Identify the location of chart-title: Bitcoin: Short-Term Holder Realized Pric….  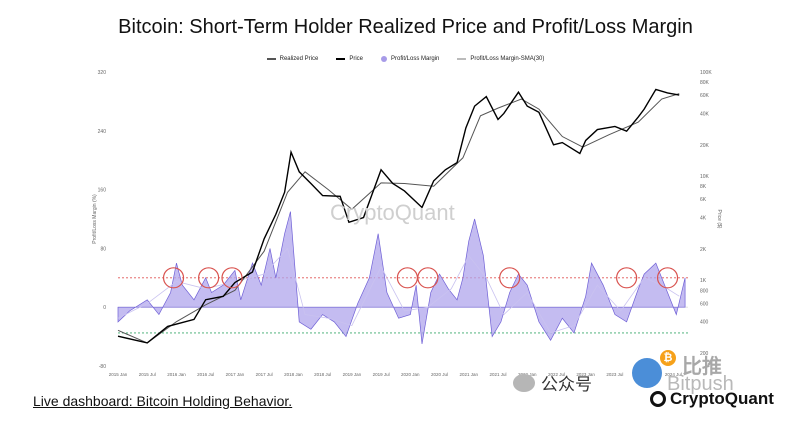
(405, 27).